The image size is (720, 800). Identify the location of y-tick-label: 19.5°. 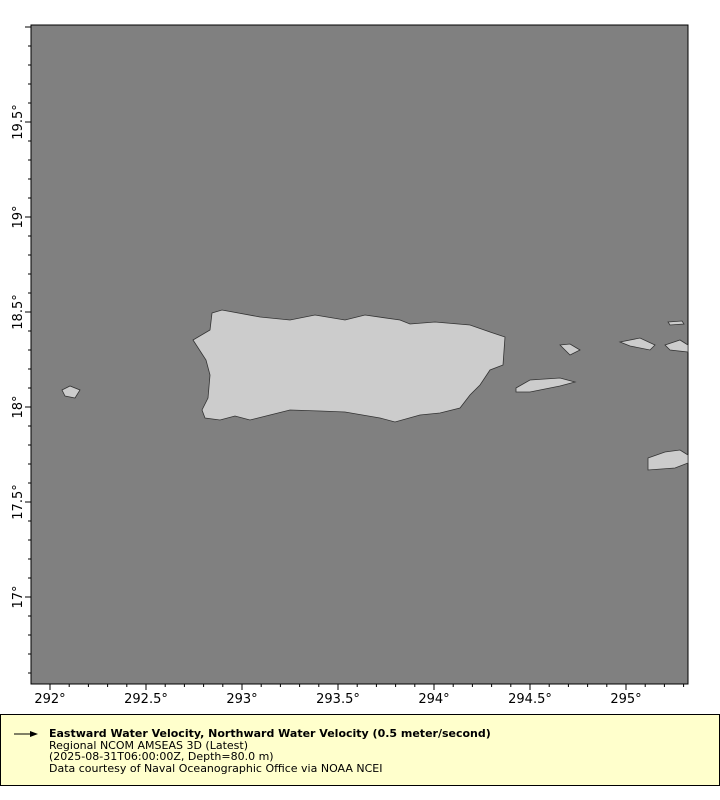
(18, 121).